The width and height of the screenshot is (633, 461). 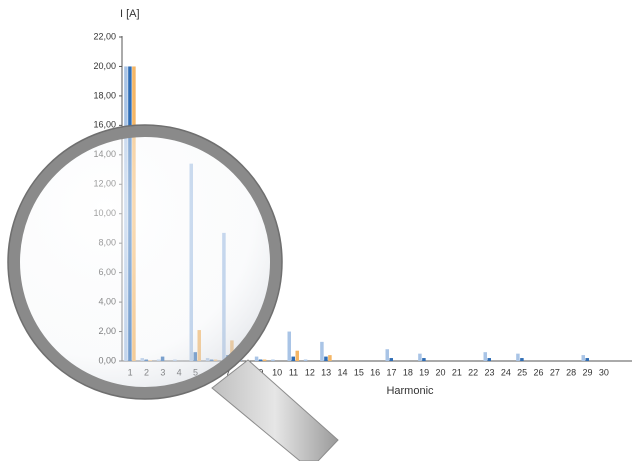 I want to click on x-tick-label: 15, so click(x=359, y=372).